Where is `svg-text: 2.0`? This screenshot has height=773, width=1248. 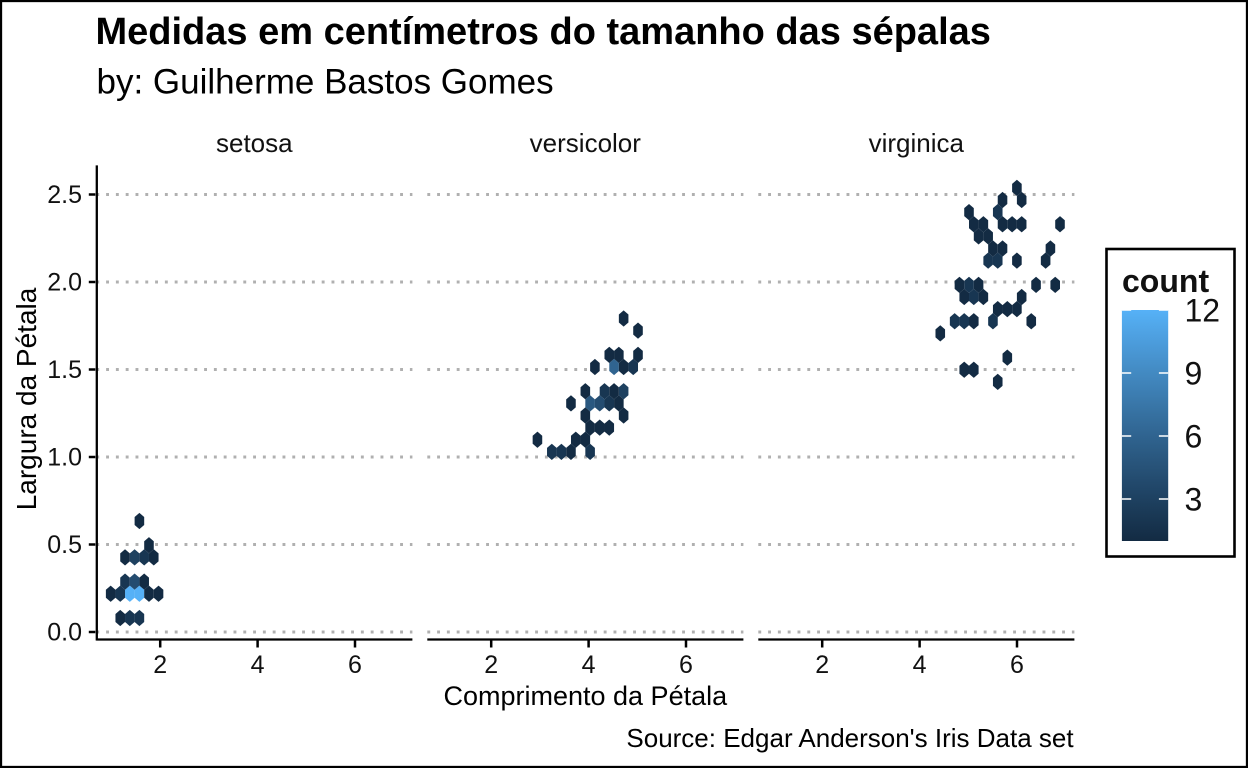 svg-text: 2.0 is located at coordinates (64, 282).